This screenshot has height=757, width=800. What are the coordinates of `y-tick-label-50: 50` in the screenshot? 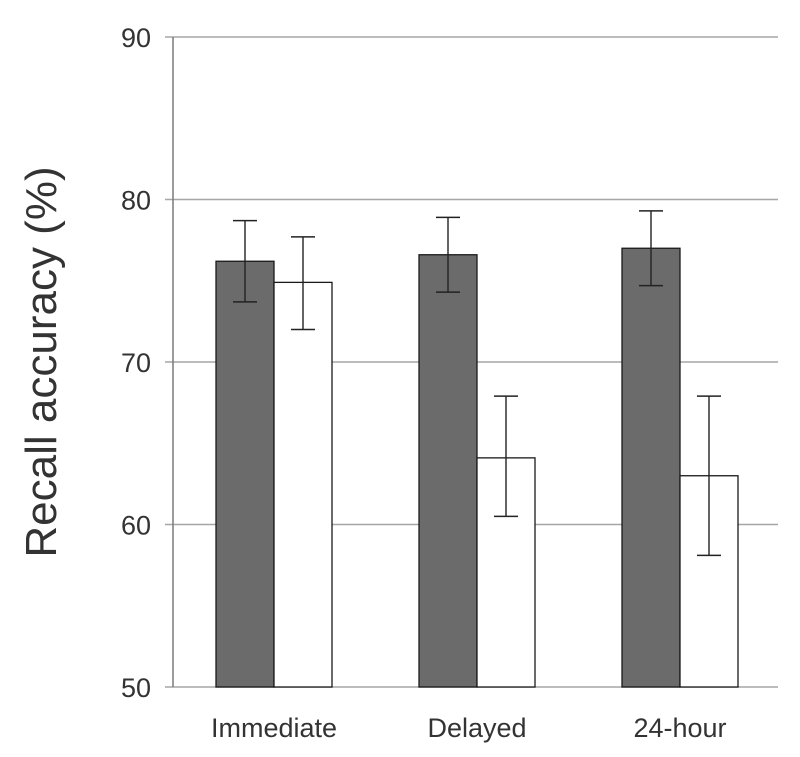 It's located at (136, 688).